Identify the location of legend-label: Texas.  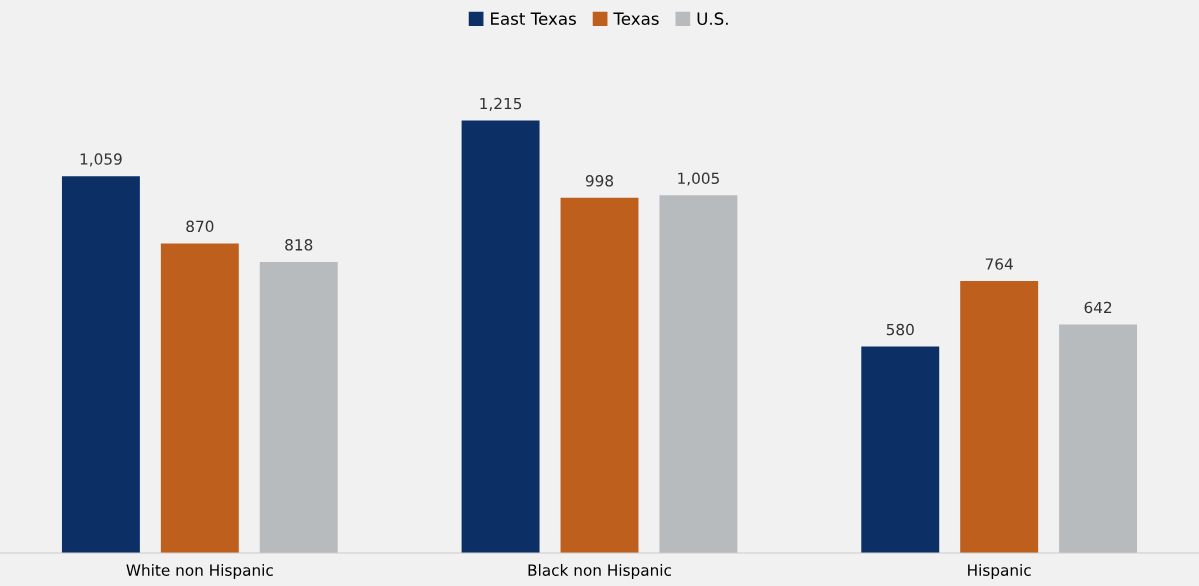
(636, 18).